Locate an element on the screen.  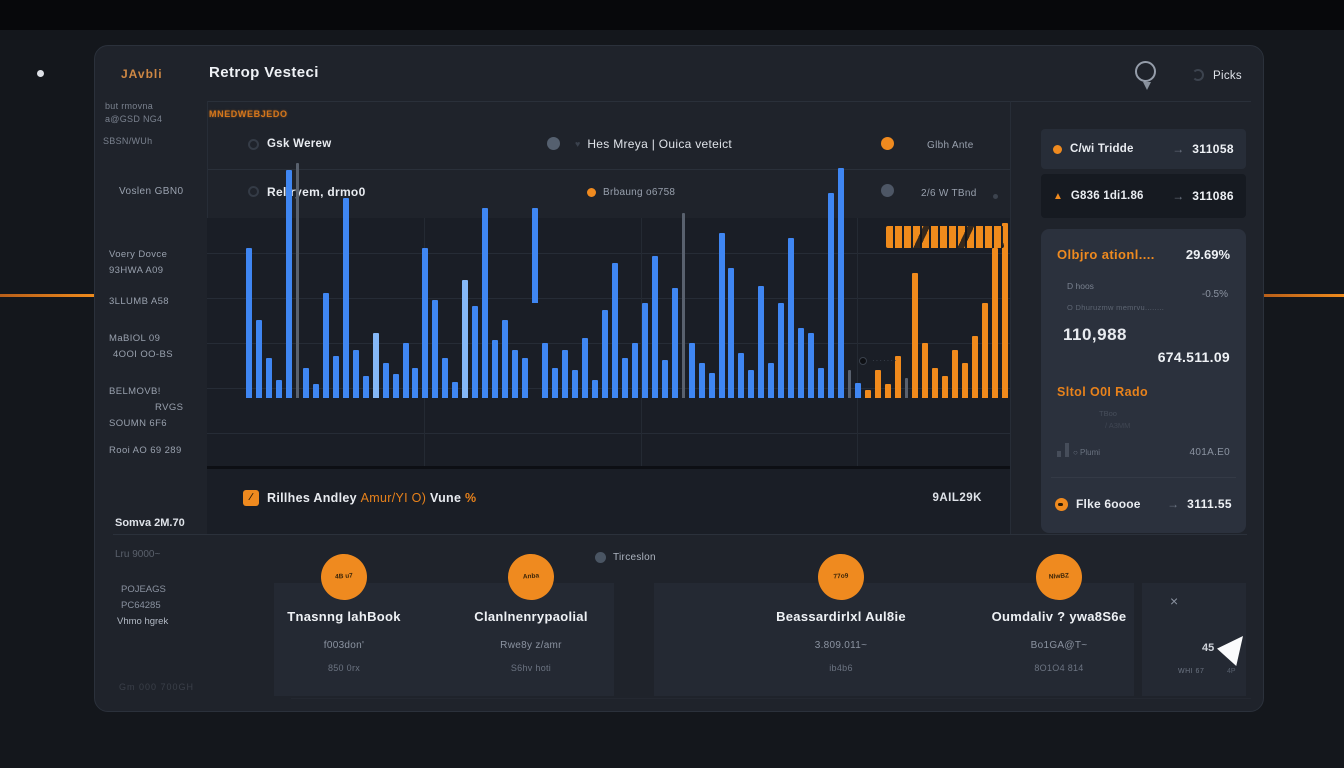
card2-value1: Rwe8y z/amr is located at coordinates (531, 645).